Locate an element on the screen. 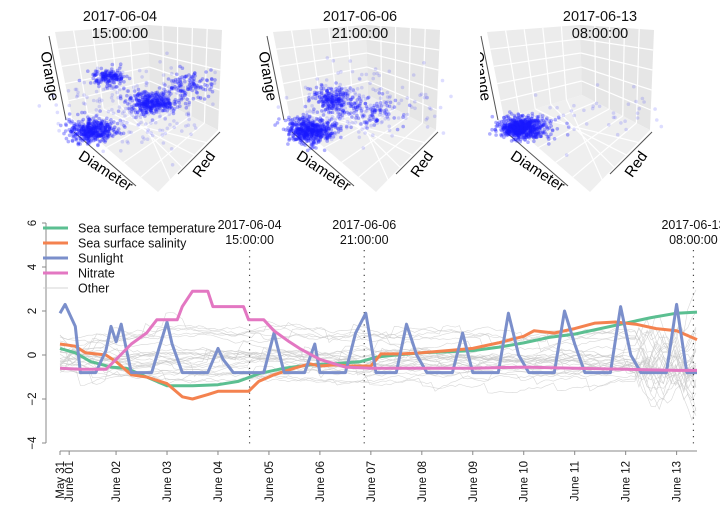 Image resolution: width=720 pixels, height=519 pixels. box-3d is located at coordinates (570, 108).